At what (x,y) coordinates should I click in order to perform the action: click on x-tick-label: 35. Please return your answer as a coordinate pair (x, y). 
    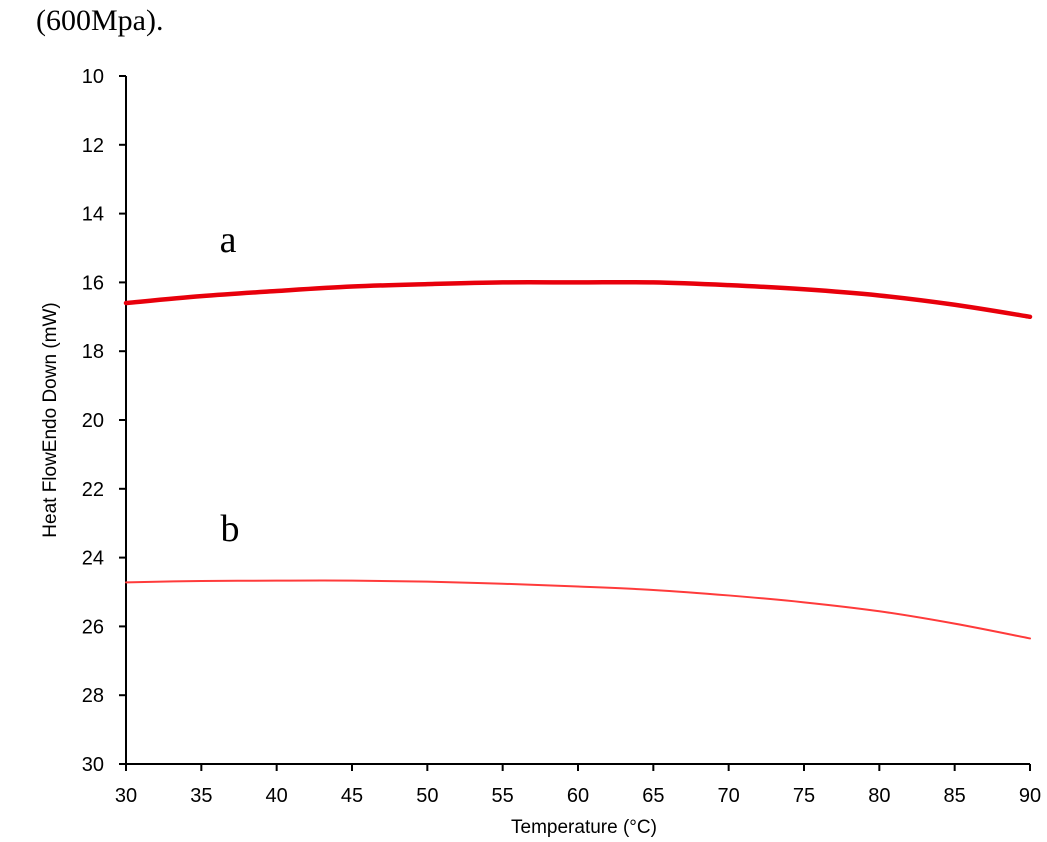
    Looking at the image, I should click on (201, 796).